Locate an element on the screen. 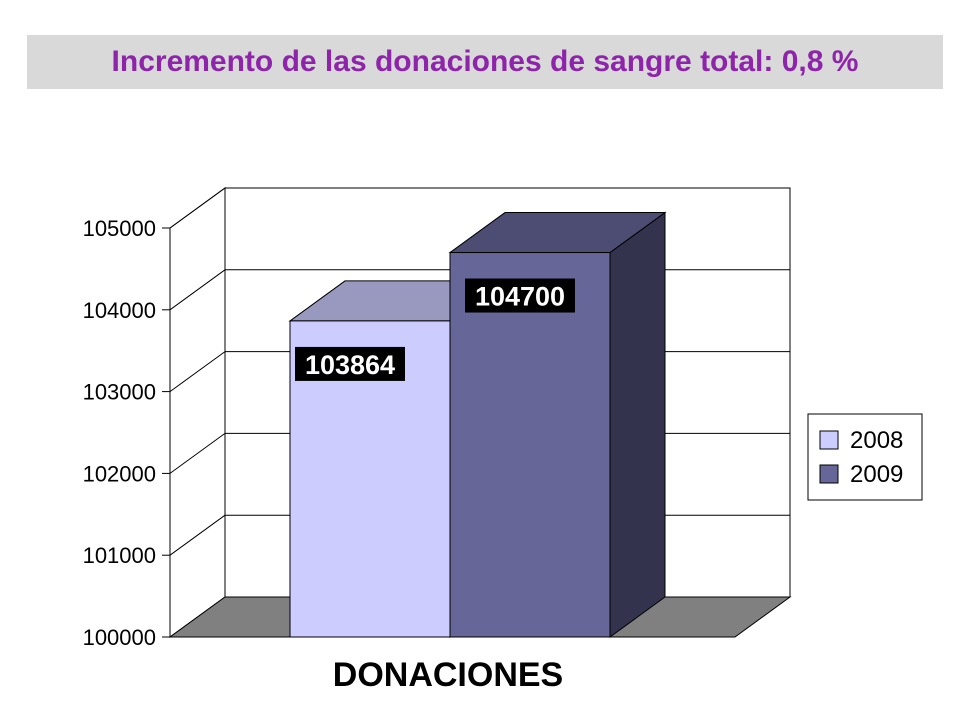  legend-label-2008: 2008 is located at coordinates (876, 440).